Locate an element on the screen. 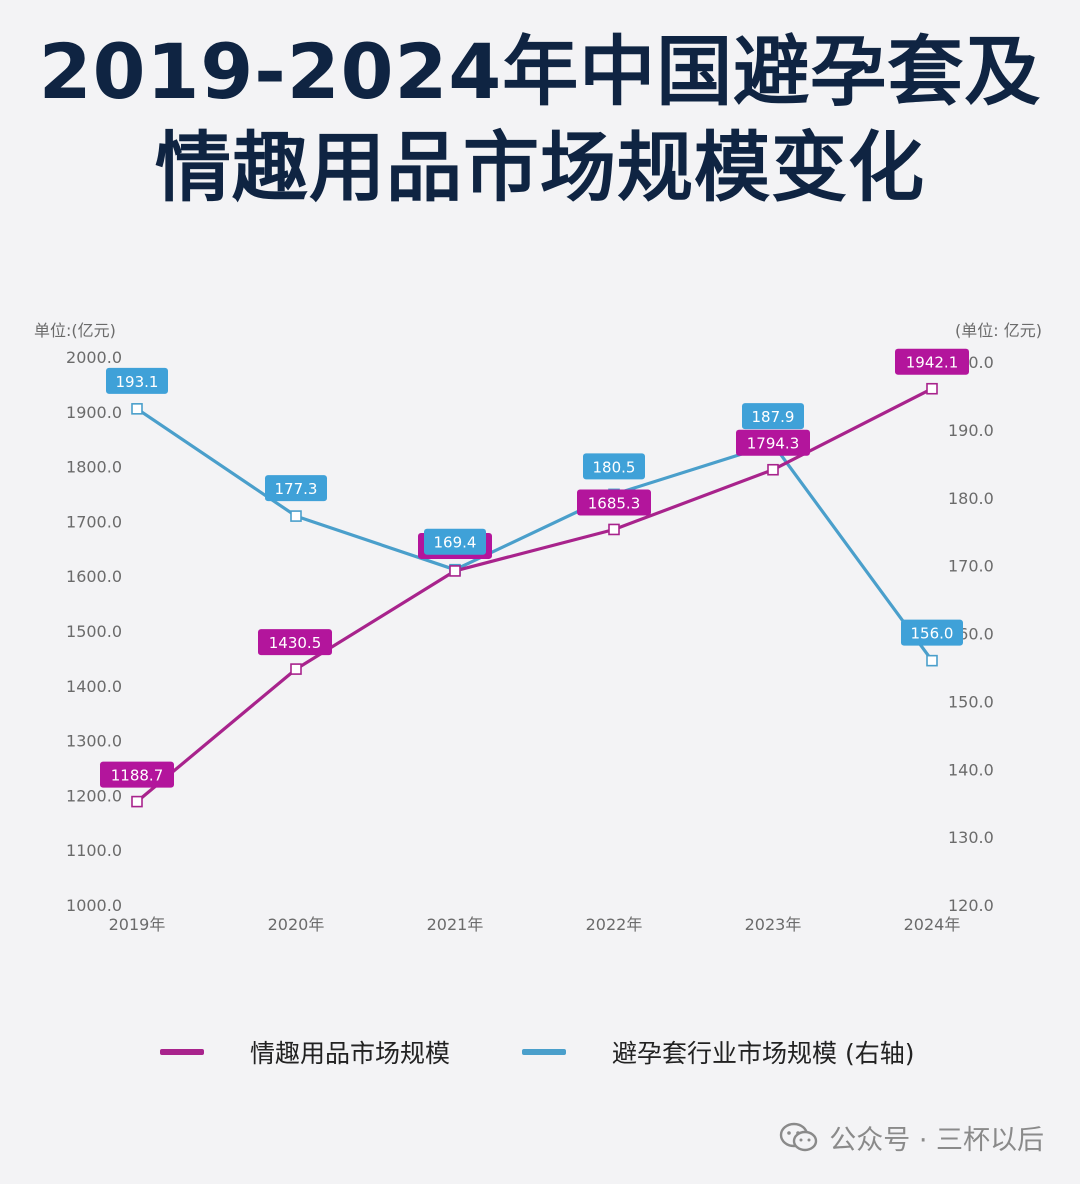 Image resolution: width=1080 pixels, height=1184 pixels. legend-item-series-1: 情趣用品市场规模 is located at coordinates (305, 1052).